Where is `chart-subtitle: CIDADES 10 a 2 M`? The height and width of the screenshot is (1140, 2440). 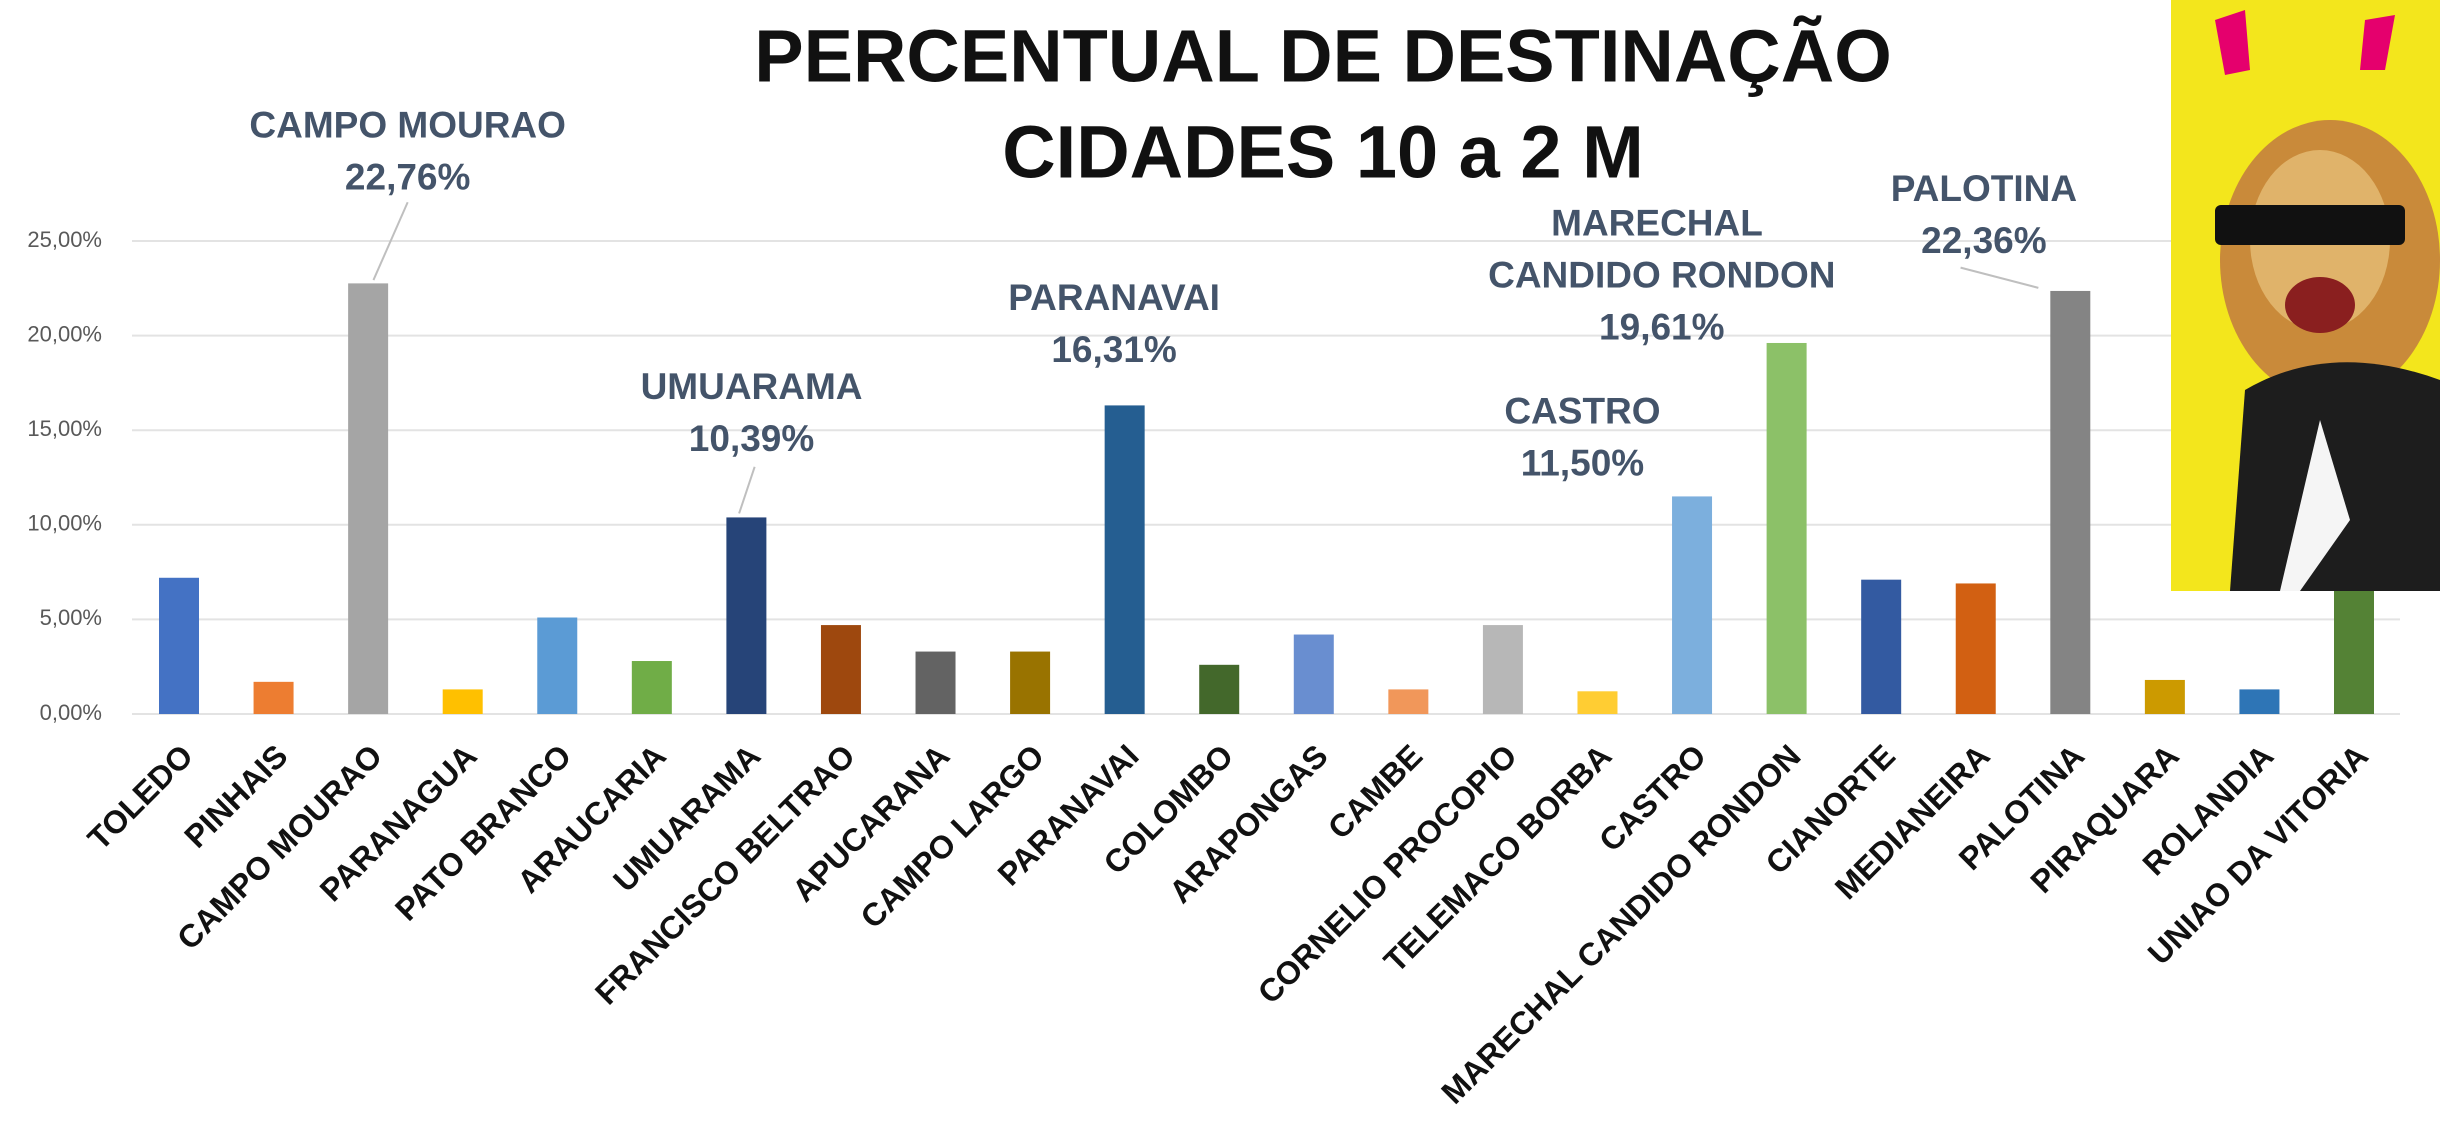 chart-subtitle: CIDADES 10 a 2 M is located at coordinates (1323, 152).